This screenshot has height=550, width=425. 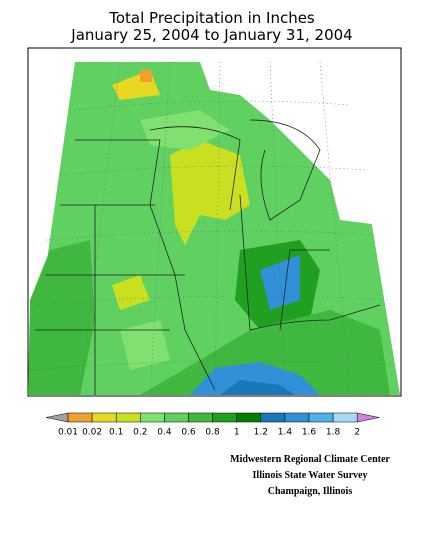 What do you see at coordinates (92, 433) in the screenshot?
I see `legend-label: 0.02` at bounding box center [92, 433].